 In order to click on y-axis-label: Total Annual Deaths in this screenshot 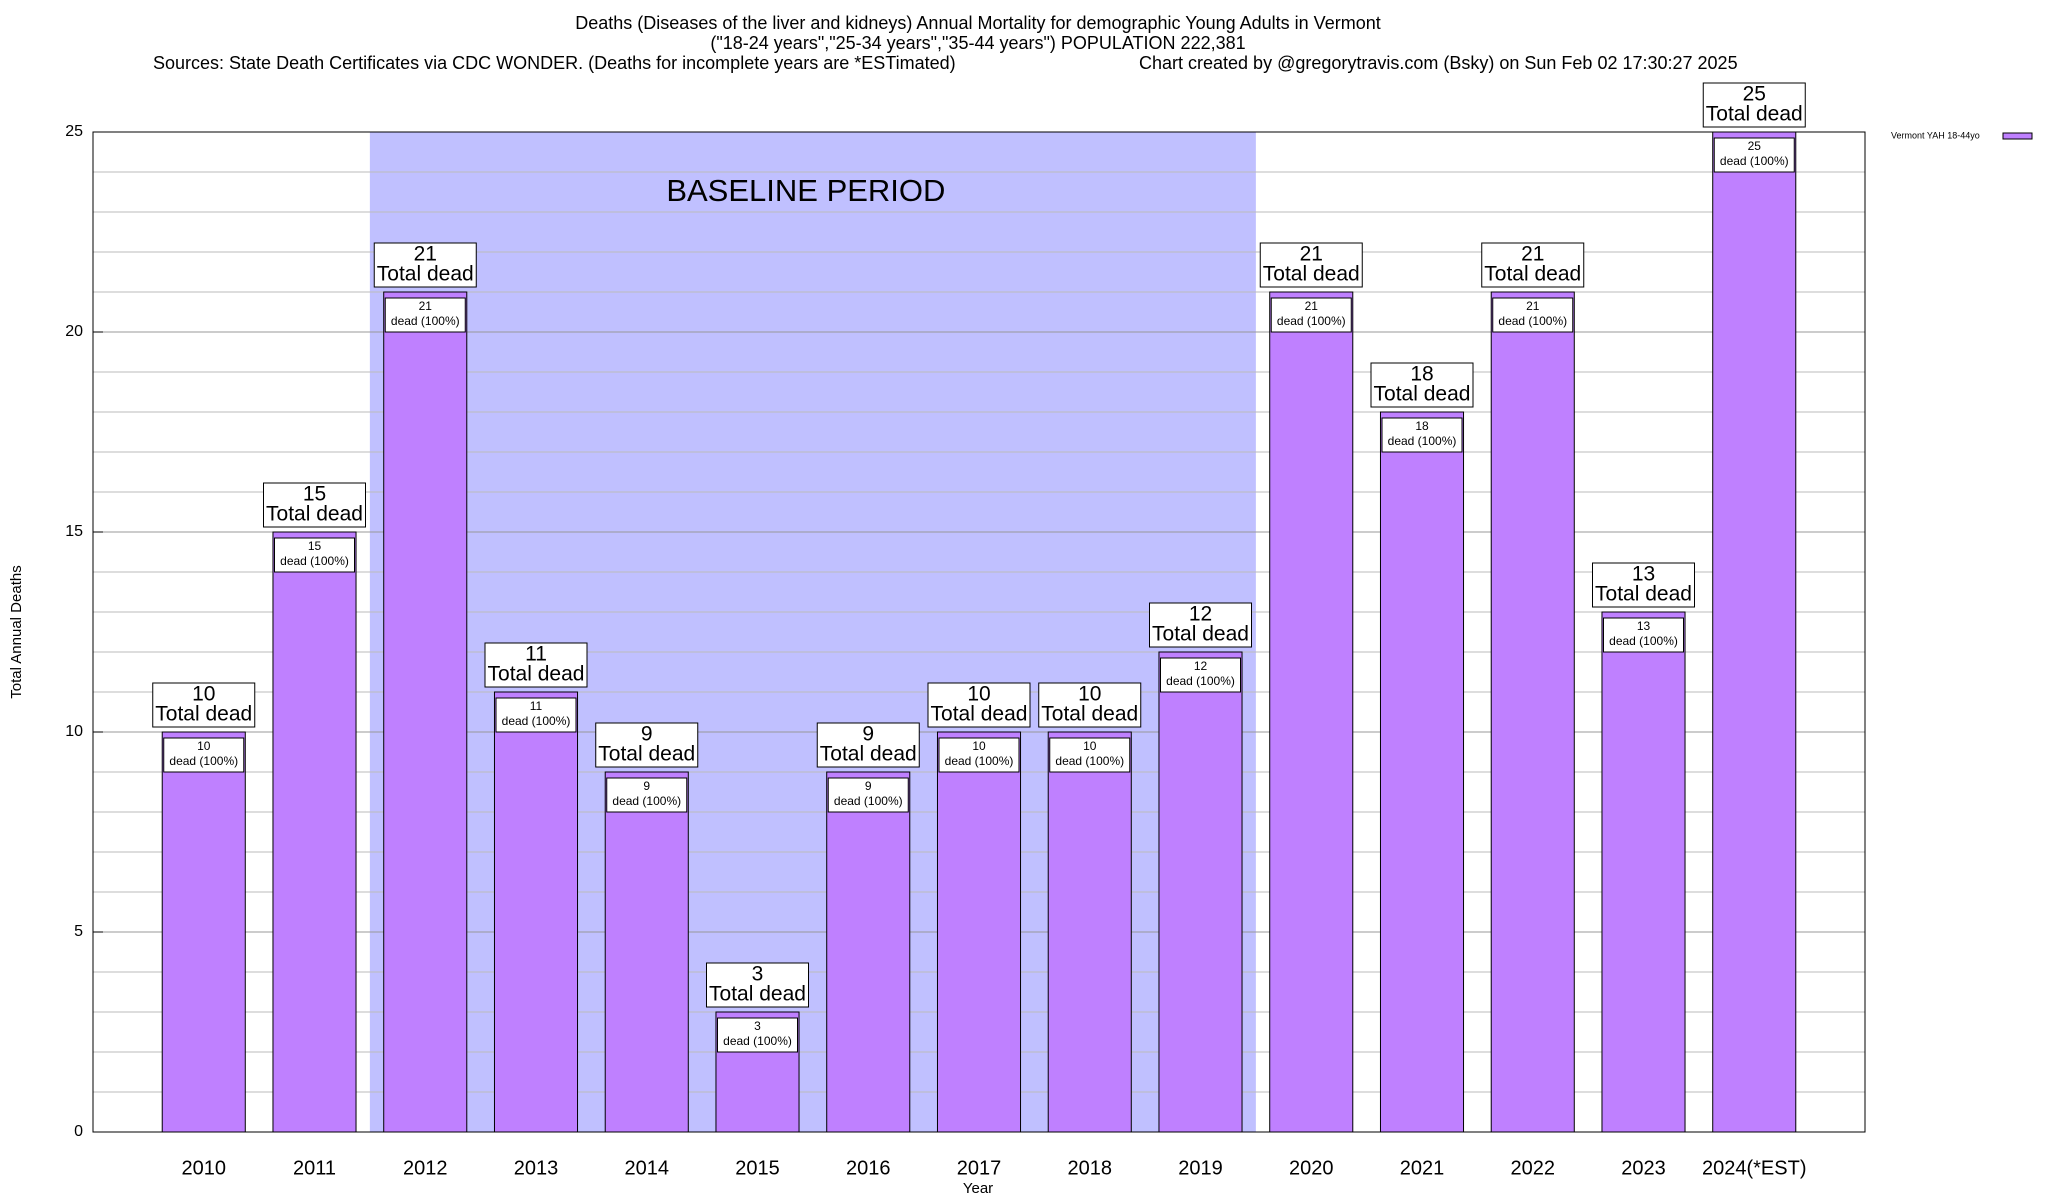, I will do `click(16, 631)`.